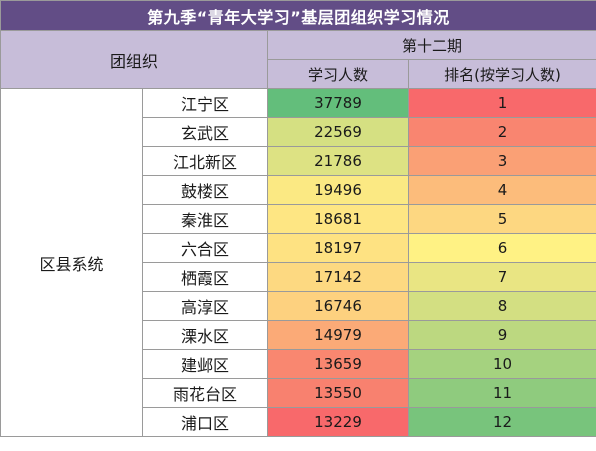 Image resolution: width=596 pixels, height=451 pixels. What do you see at coordinates (501, 248) in the screenshot?
I see `rank-cell: 6` at bounding box center [501, 248].